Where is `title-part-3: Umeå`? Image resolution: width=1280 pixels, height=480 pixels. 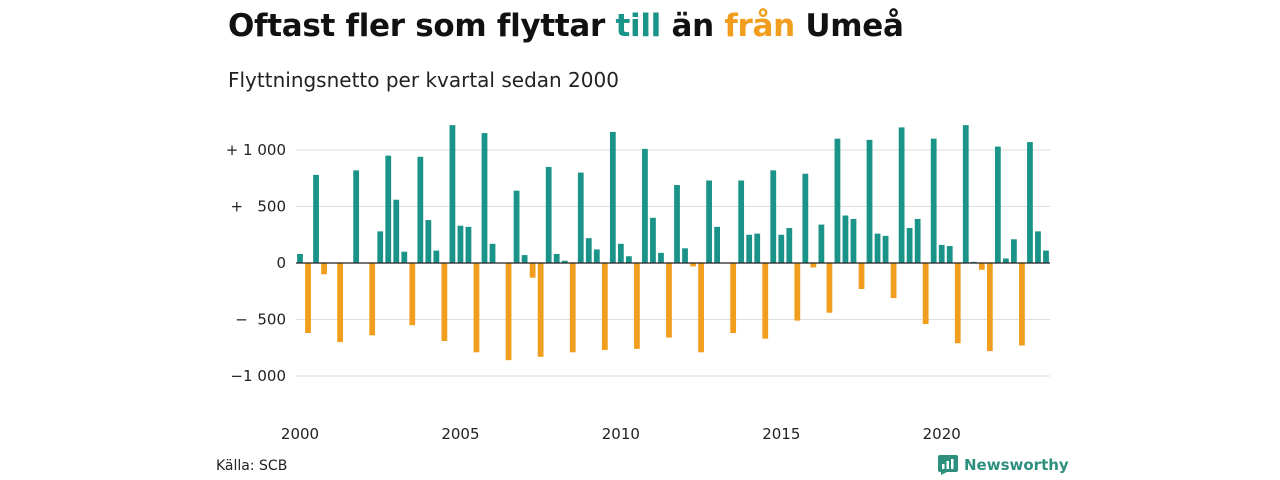 title-part-3: Umeå is located at coordinates (849, 26).